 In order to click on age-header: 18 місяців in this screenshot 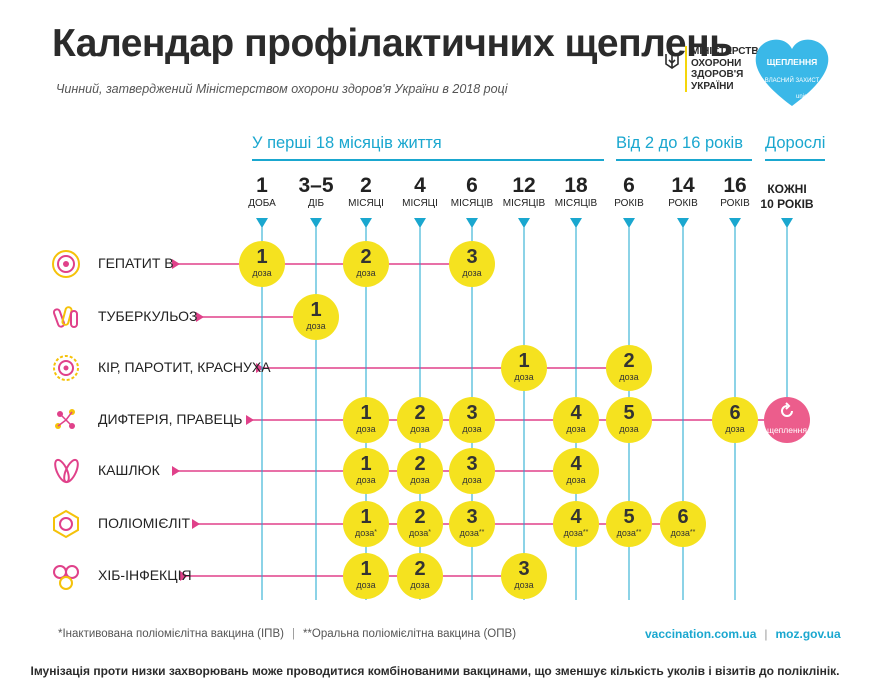, I will do `click(576, 192)`.